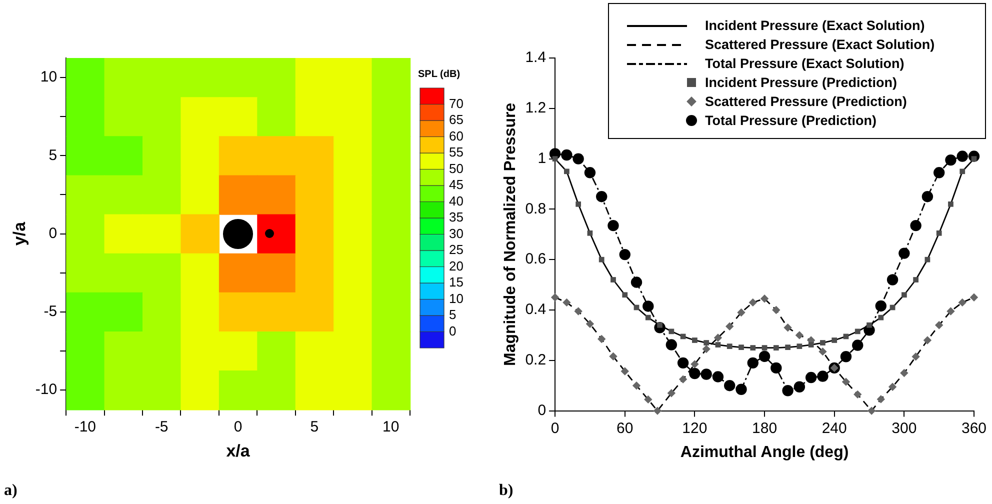  I want to click on x-tick-label: 180, so click(765, 428).